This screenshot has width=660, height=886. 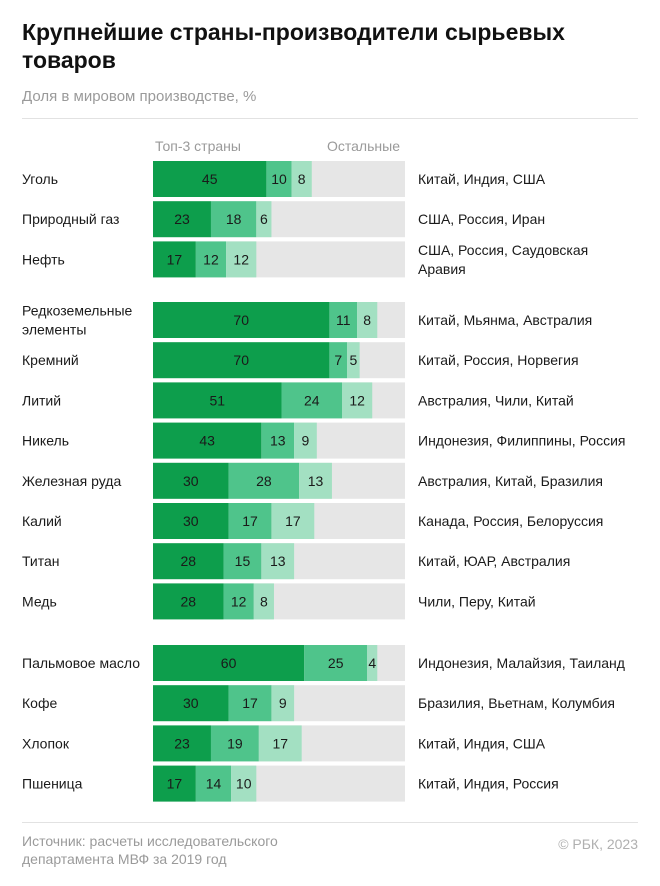 I want to click on commodity-label: Литий, so click(x=41, y=400).